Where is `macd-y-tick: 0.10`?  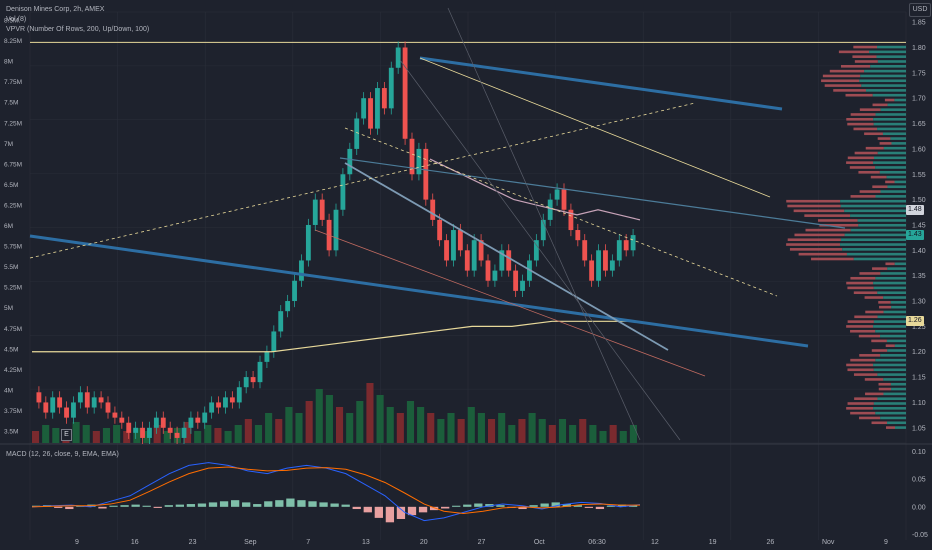 macd-y-tick: 0.10 is located at coordinates (919, 452).